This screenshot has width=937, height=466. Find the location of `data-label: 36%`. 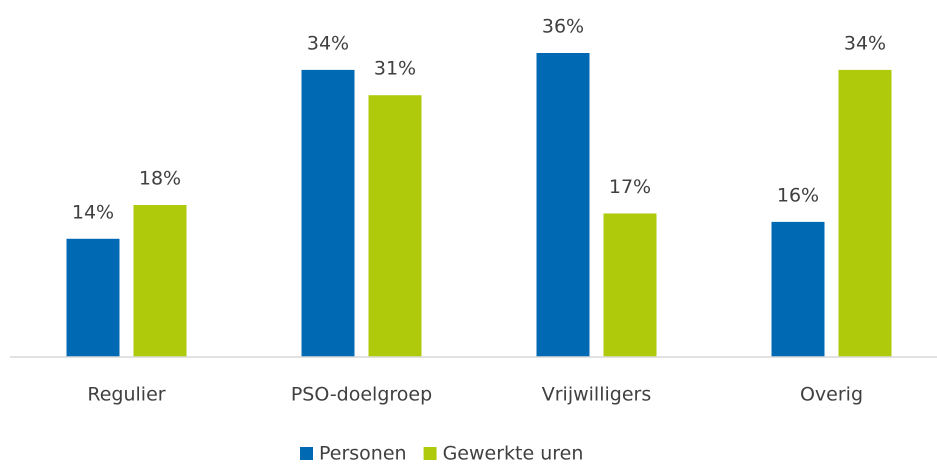

data-label: 36% is located at coordinates (563, 27).